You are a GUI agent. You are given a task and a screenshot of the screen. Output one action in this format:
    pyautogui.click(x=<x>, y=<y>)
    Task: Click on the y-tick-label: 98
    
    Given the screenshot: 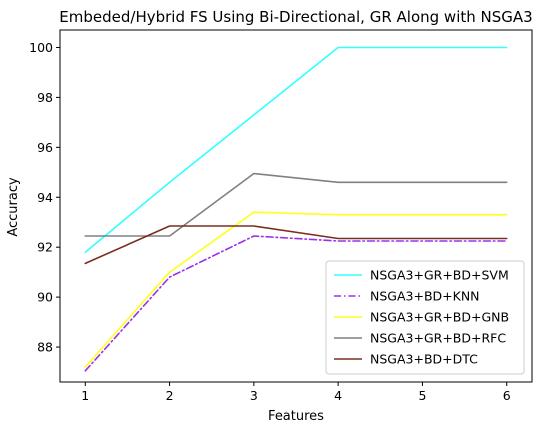 What is the action you would take?
    pyautogui.click(x=45, y=97)
    